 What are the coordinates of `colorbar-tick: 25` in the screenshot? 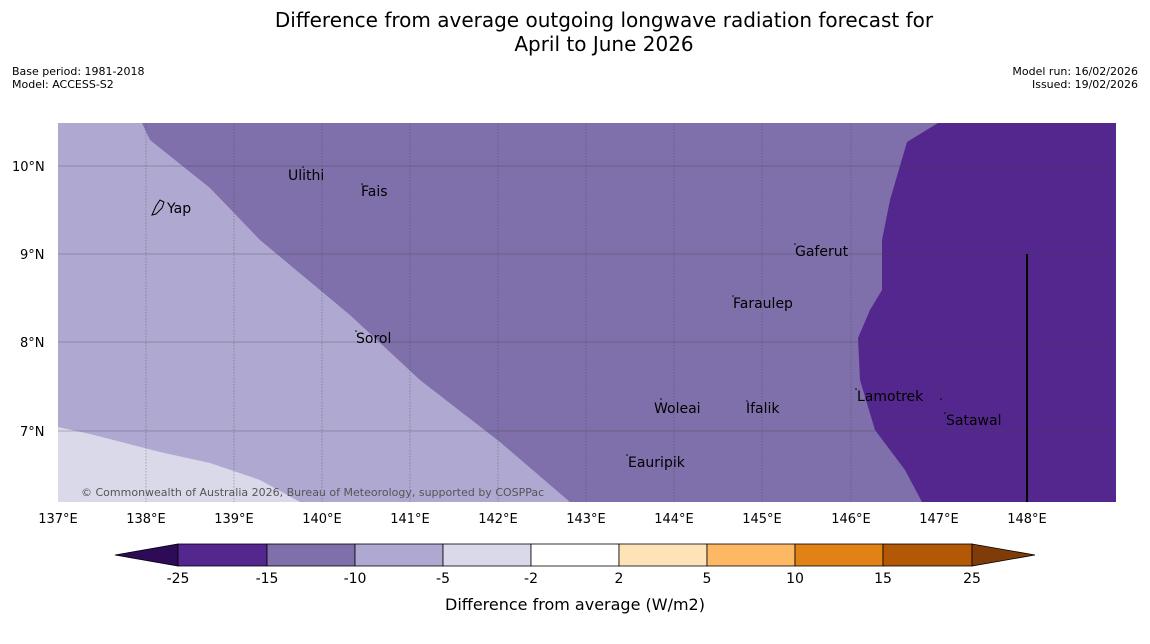 It's located at (972, 579).